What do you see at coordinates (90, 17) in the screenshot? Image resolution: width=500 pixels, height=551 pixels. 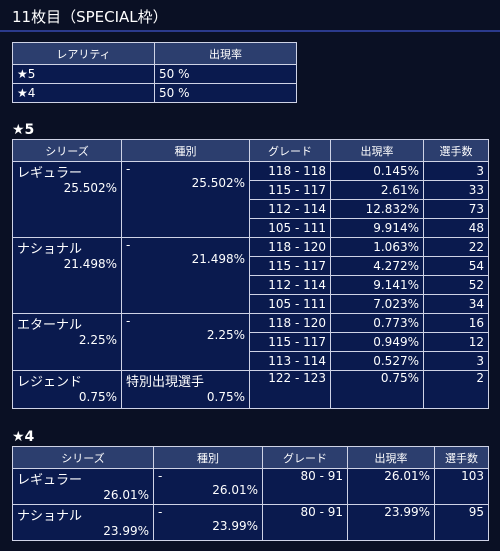 I see `page-title: 11枚目（SPECIAL枠）` at bounding box center [90, 17].